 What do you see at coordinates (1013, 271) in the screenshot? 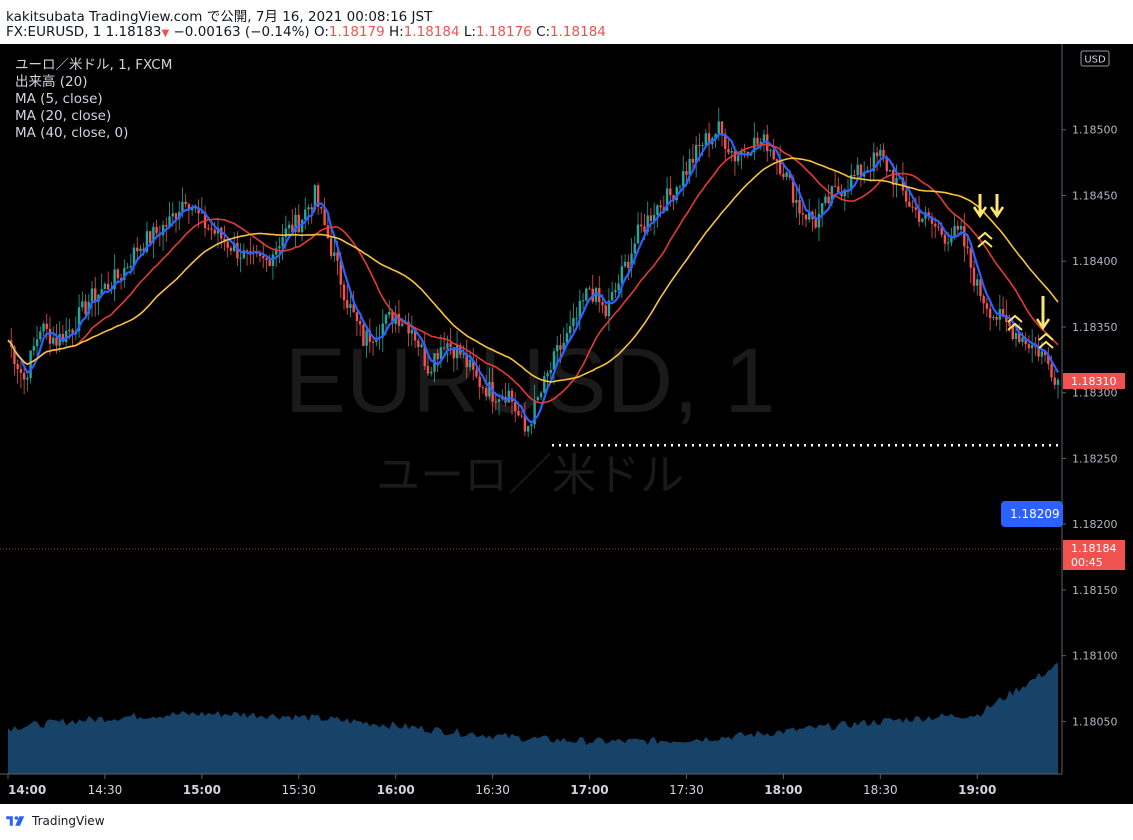
I see `signals-group` at bounding box center [1013, 271].